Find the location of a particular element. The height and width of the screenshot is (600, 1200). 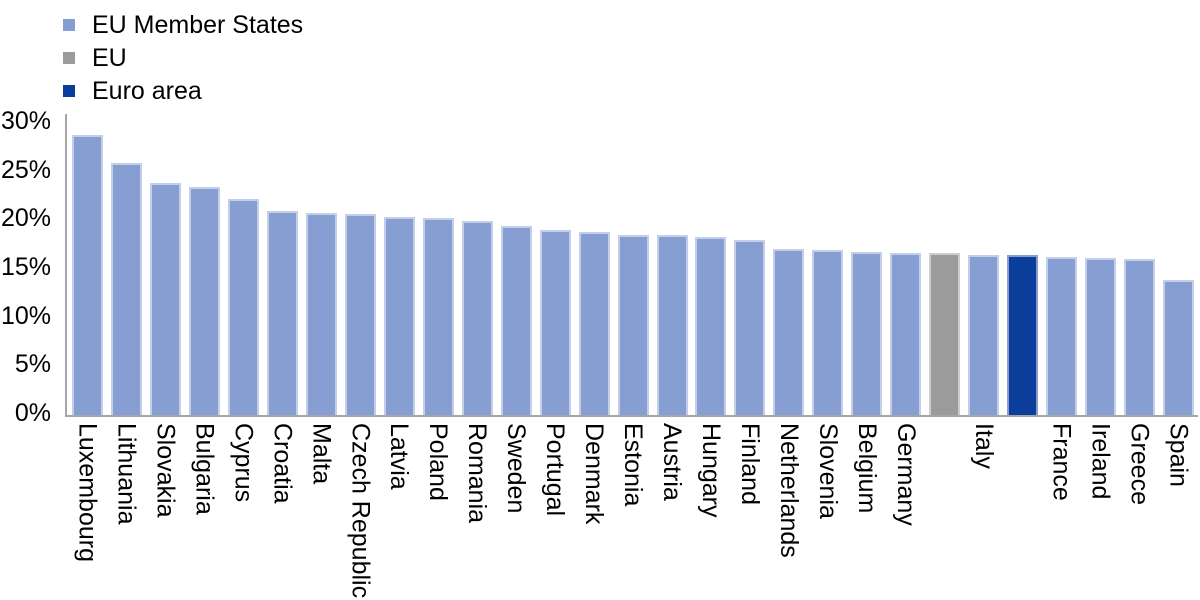

x-axis-label-latvia: Latvia is located at coordinates (399, 456).